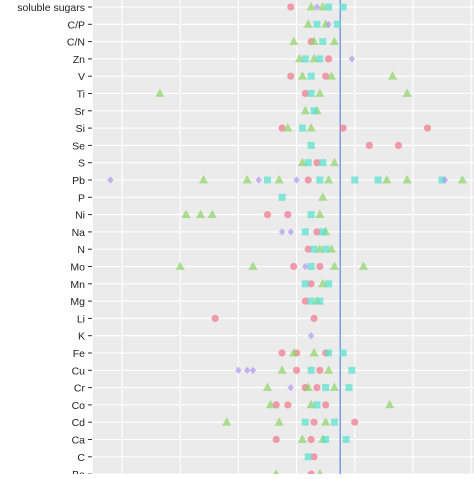  I want to click on y-tick-label: Li, so click(81, 319).